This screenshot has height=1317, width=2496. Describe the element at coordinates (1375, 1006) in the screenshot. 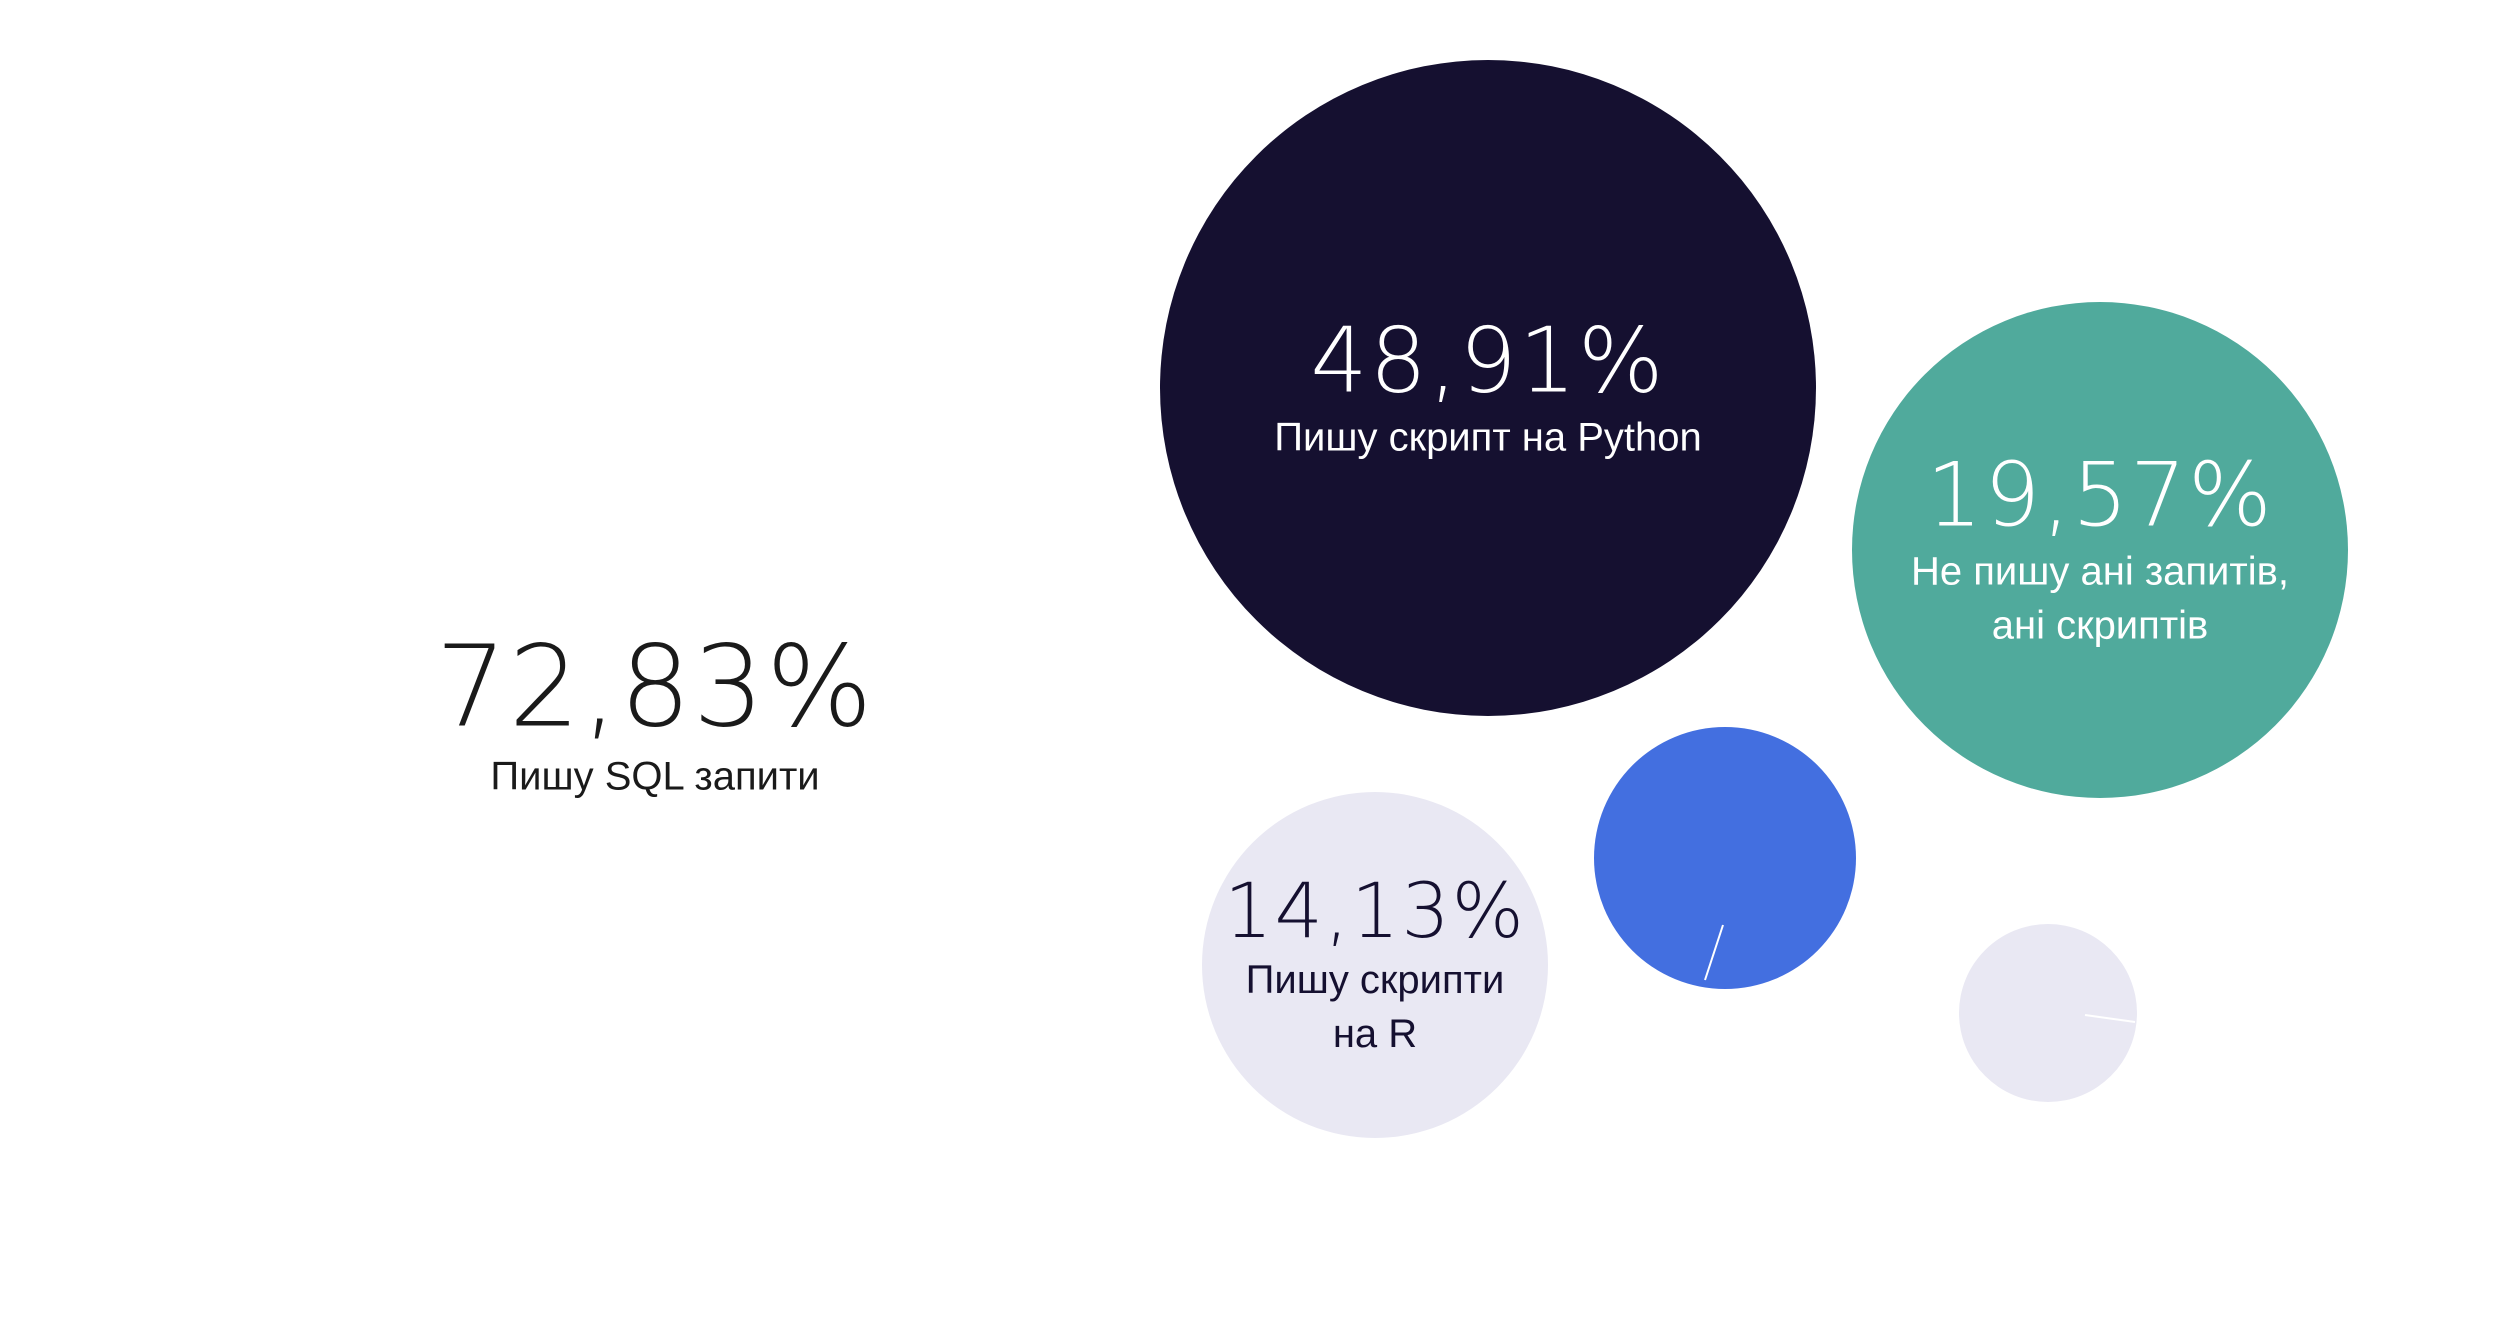

I see `r-label: Пишу скрипти на R` at that location.